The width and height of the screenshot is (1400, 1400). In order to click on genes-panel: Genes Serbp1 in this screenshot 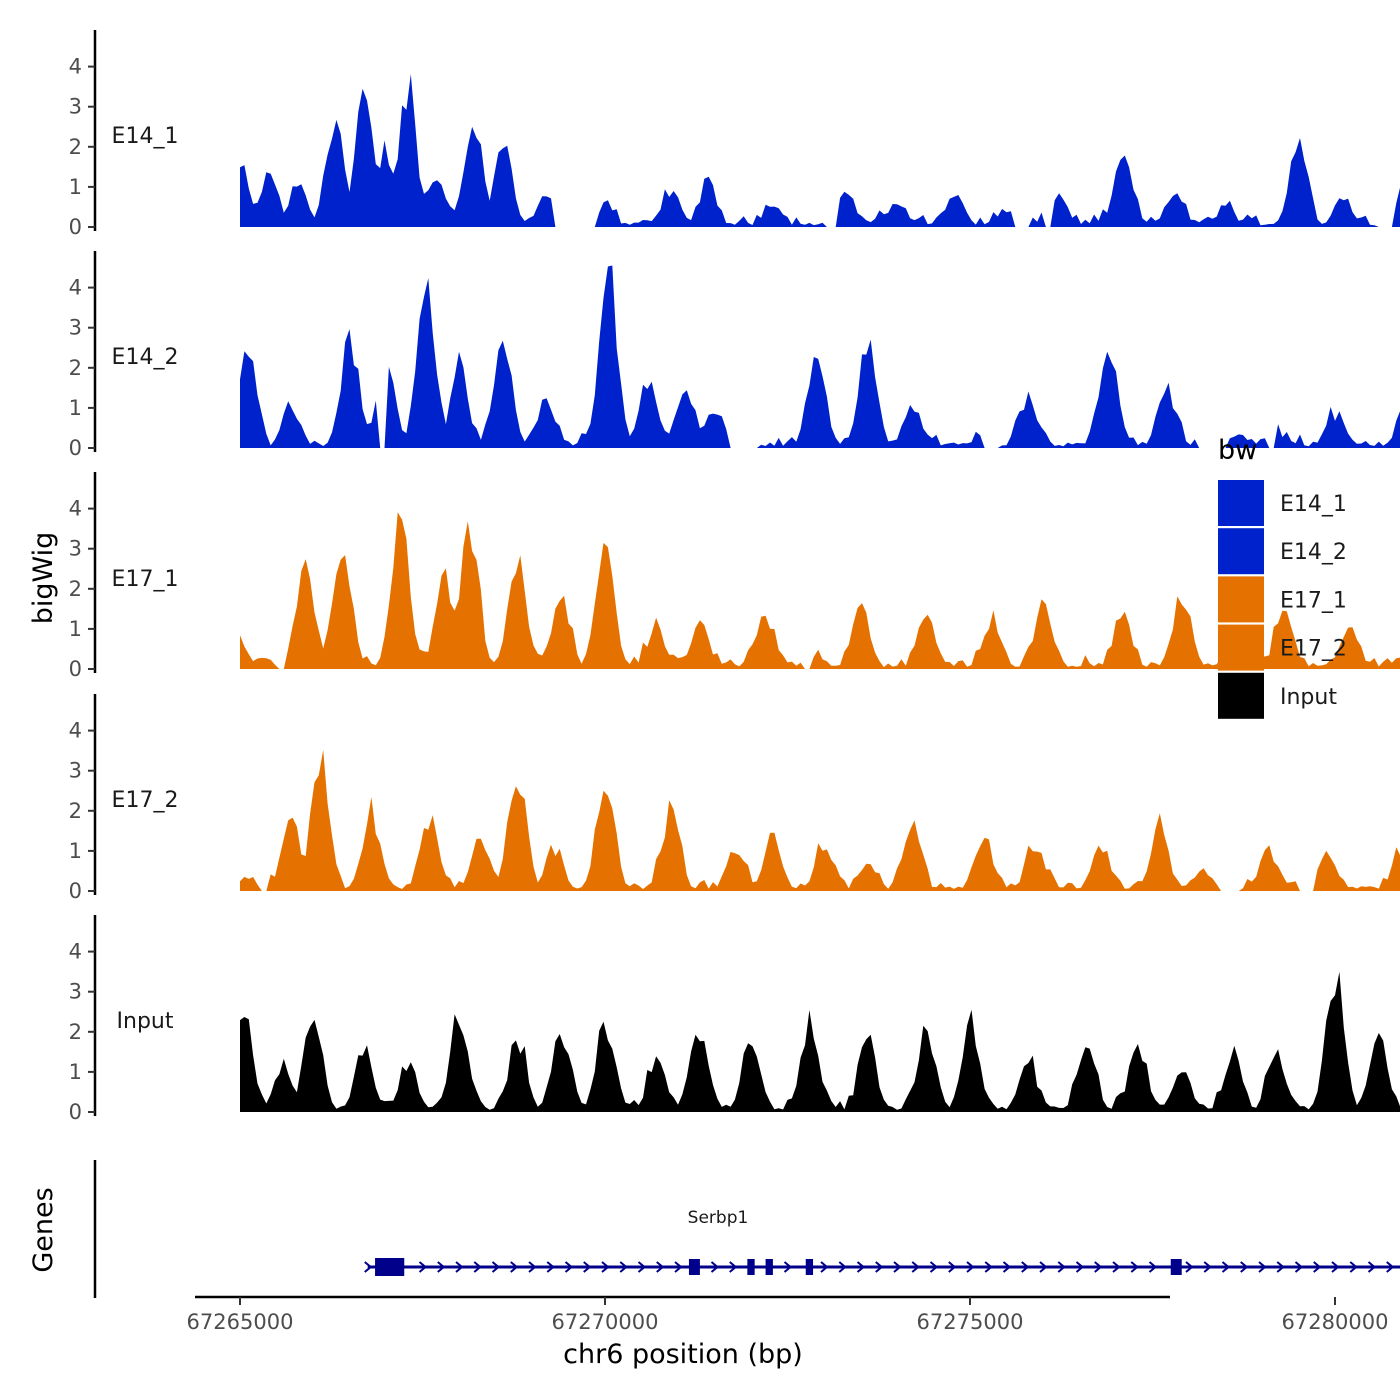, I will do `click(714, 1229)`.